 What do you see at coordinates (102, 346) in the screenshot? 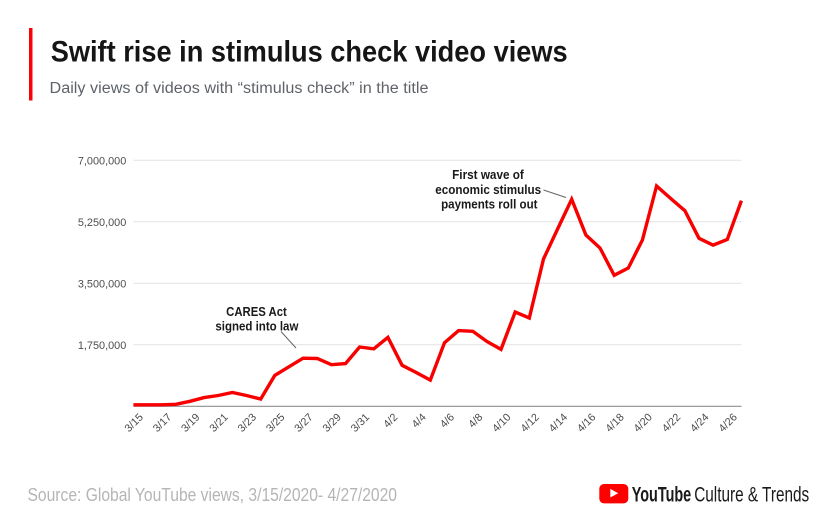
I see `svg-text: 1,750,000` at bounding box center [102, 346].